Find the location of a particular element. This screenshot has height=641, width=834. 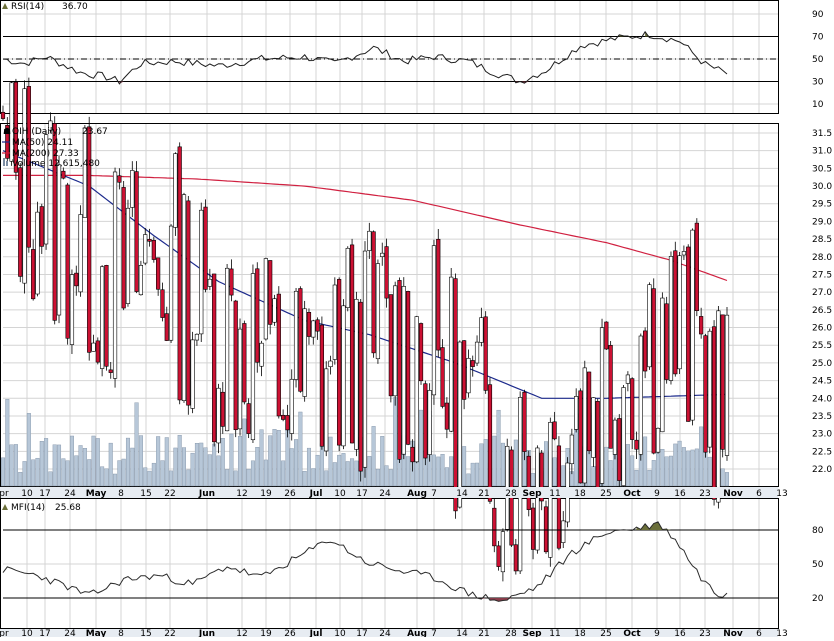

x-axis-tick-label: pr is located at coordinates (4, 494).